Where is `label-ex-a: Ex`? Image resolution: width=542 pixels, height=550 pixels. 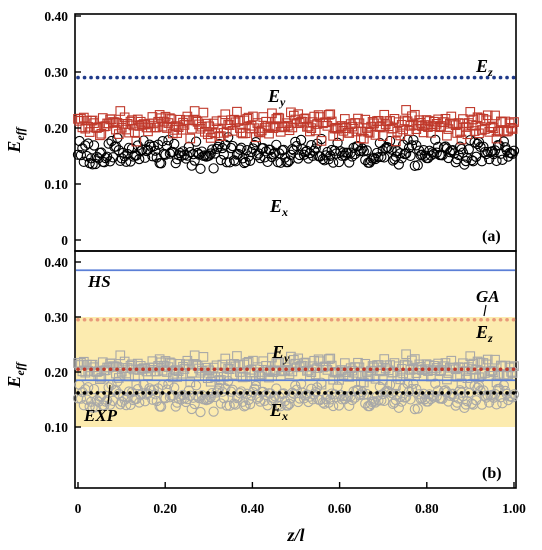 label-ex-a: Ex is located at coordinates (278, 207).